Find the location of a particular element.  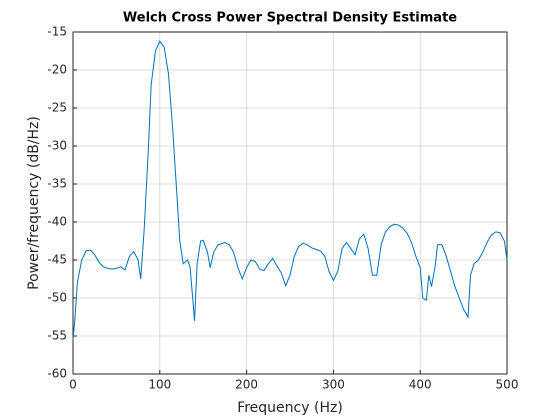

x-axis-label: Frequency (Hz) is located at coordinates (290, 408).